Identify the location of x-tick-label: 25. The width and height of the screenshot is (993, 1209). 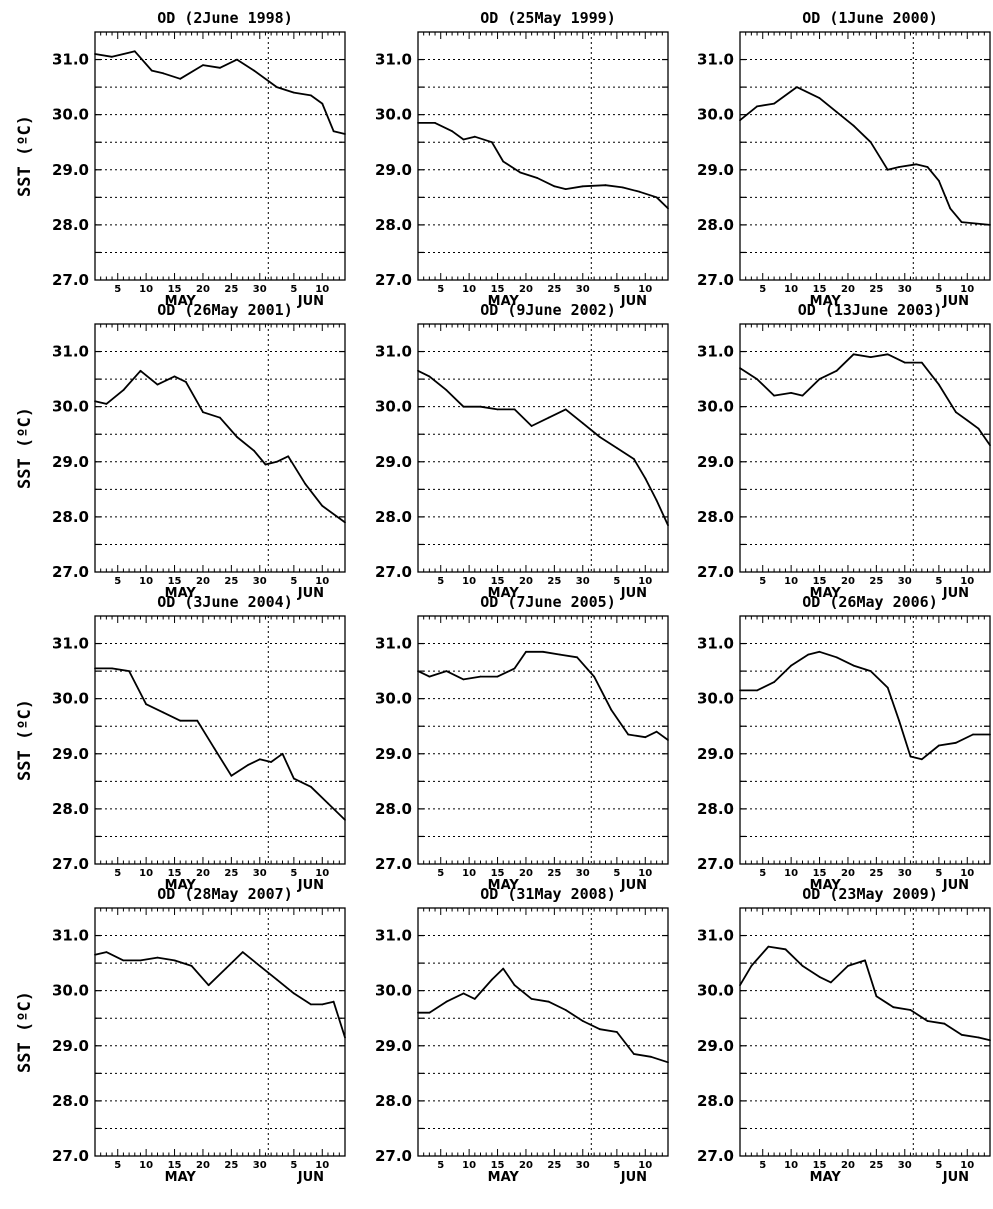
(231, 1165).